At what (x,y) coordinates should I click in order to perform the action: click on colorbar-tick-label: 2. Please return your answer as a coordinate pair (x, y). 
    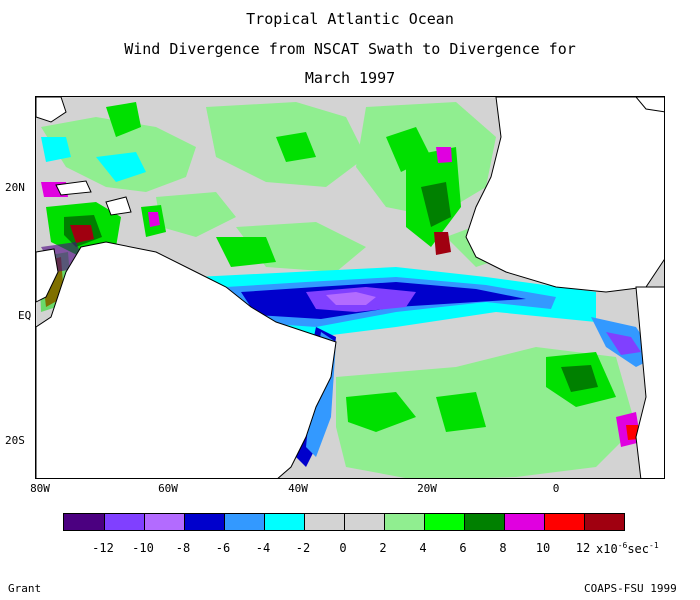
    Looking at the image, I should click on (383, 548).